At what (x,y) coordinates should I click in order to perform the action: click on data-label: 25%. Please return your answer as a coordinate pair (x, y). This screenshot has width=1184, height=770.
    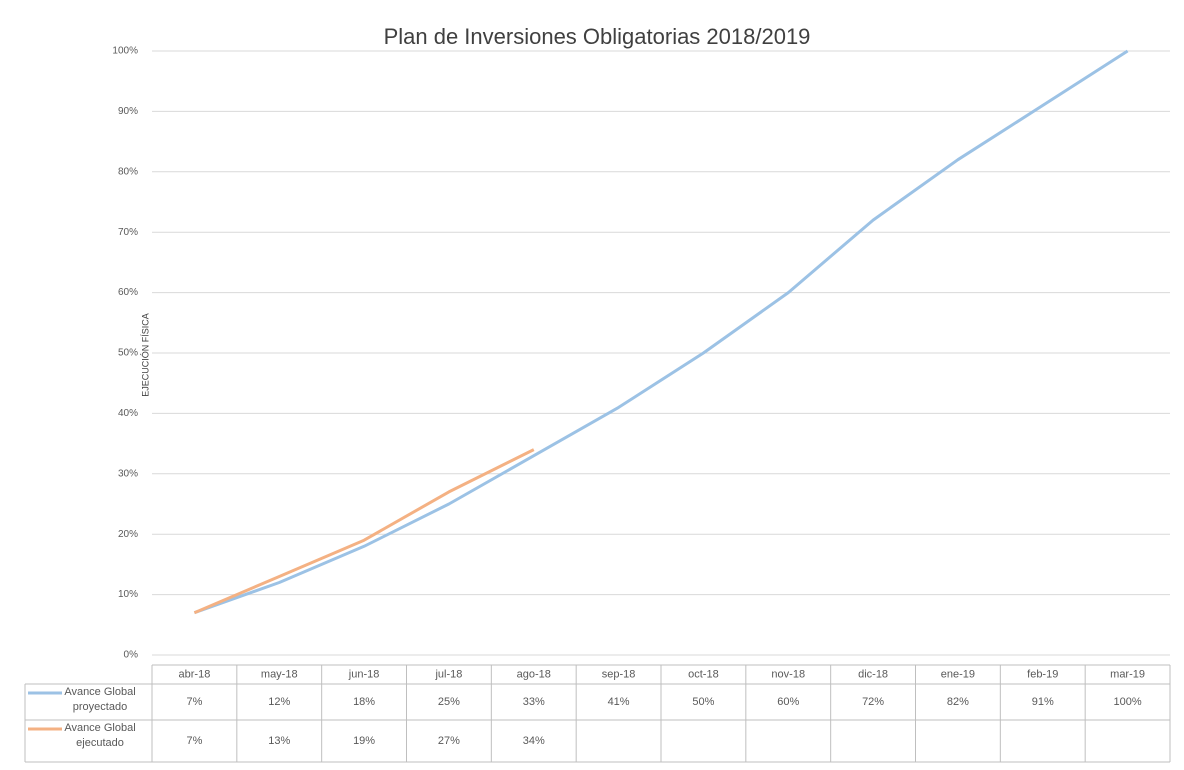
    Looking at the image, I should click on (449, 702).